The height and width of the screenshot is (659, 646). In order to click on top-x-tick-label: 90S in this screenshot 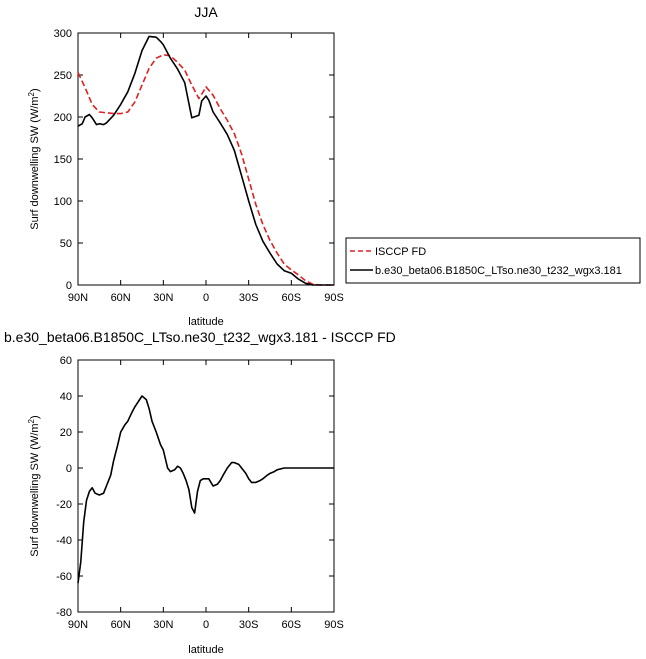, I will do `click(334, 298)`.